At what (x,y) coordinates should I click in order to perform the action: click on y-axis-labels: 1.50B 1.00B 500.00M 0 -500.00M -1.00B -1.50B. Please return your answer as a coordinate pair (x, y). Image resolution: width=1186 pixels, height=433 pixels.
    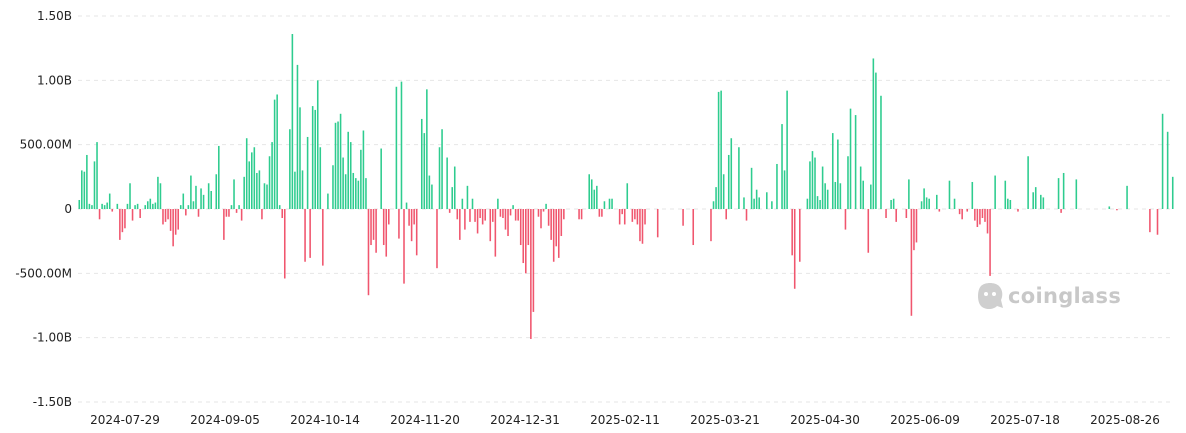
    Looking at the image, I should click on (43, 209).